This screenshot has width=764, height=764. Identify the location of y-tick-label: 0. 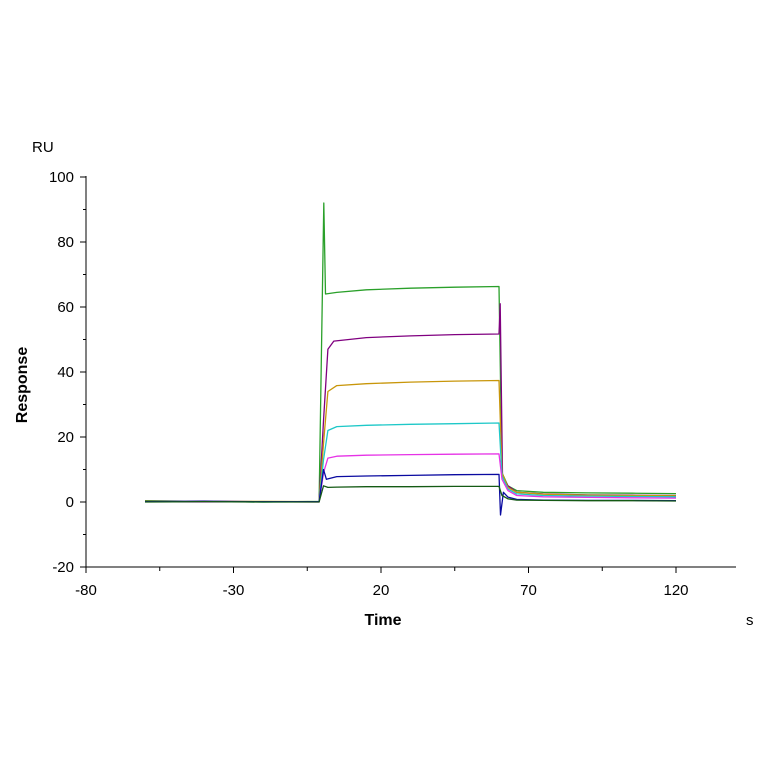
(70, 502).